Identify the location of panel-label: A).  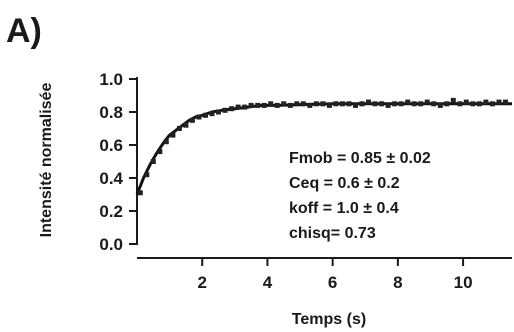
(24, 31).